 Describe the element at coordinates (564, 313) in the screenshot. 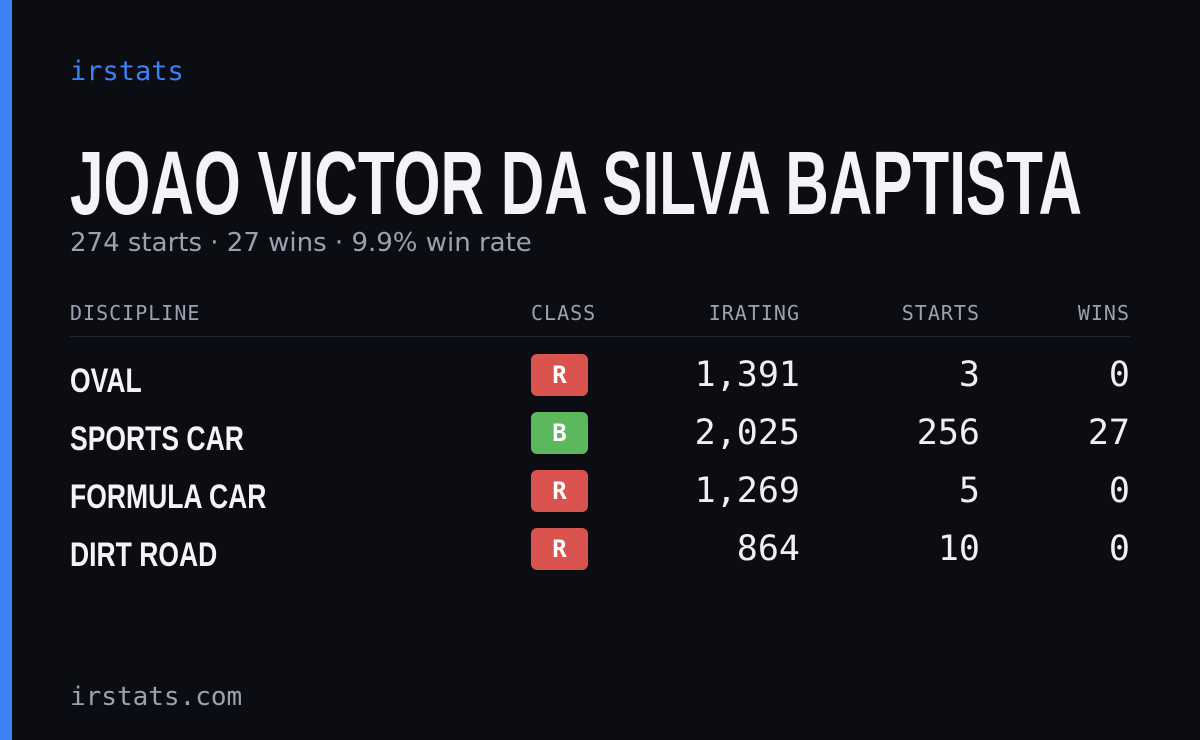

I see `column-header: CLASS` at that location.